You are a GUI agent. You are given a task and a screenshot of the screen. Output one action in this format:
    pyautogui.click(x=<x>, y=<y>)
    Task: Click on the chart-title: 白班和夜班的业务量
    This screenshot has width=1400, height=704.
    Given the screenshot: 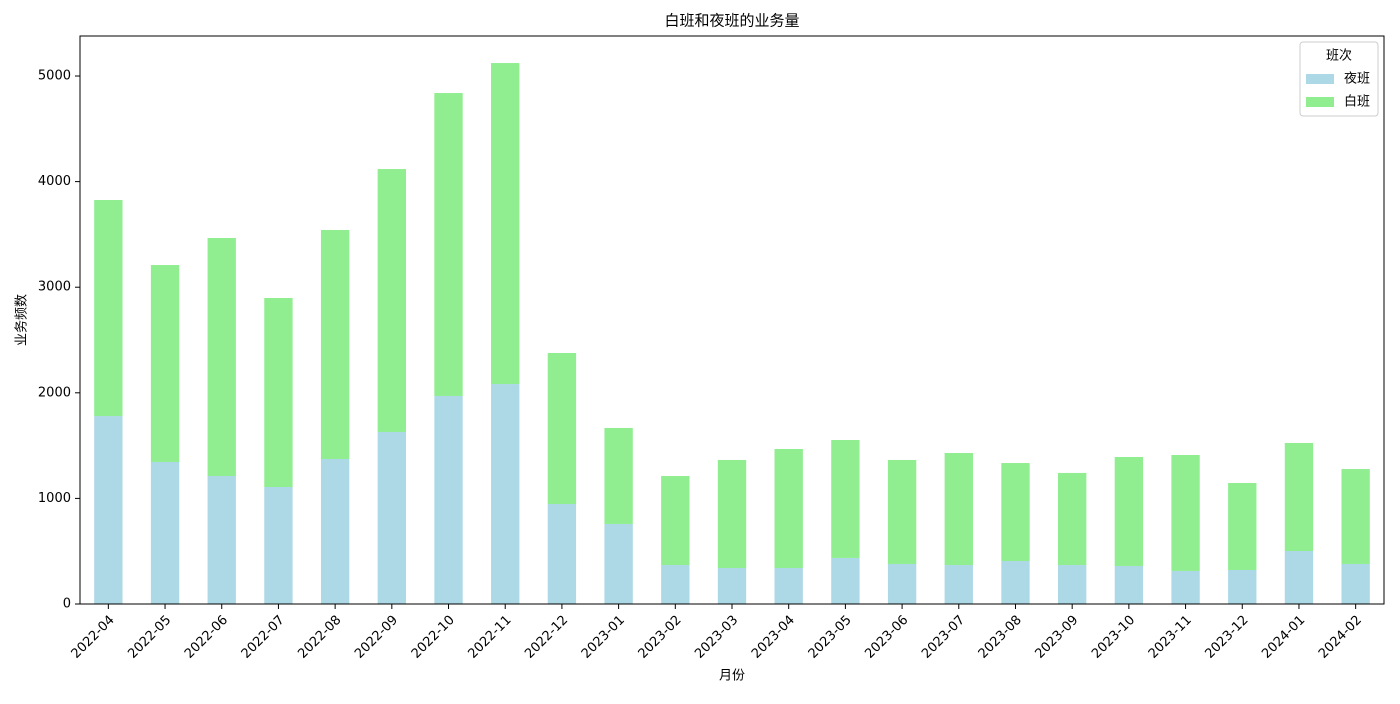 What is the action you would take?
    pyautogui.click(x=731, y=21)
    